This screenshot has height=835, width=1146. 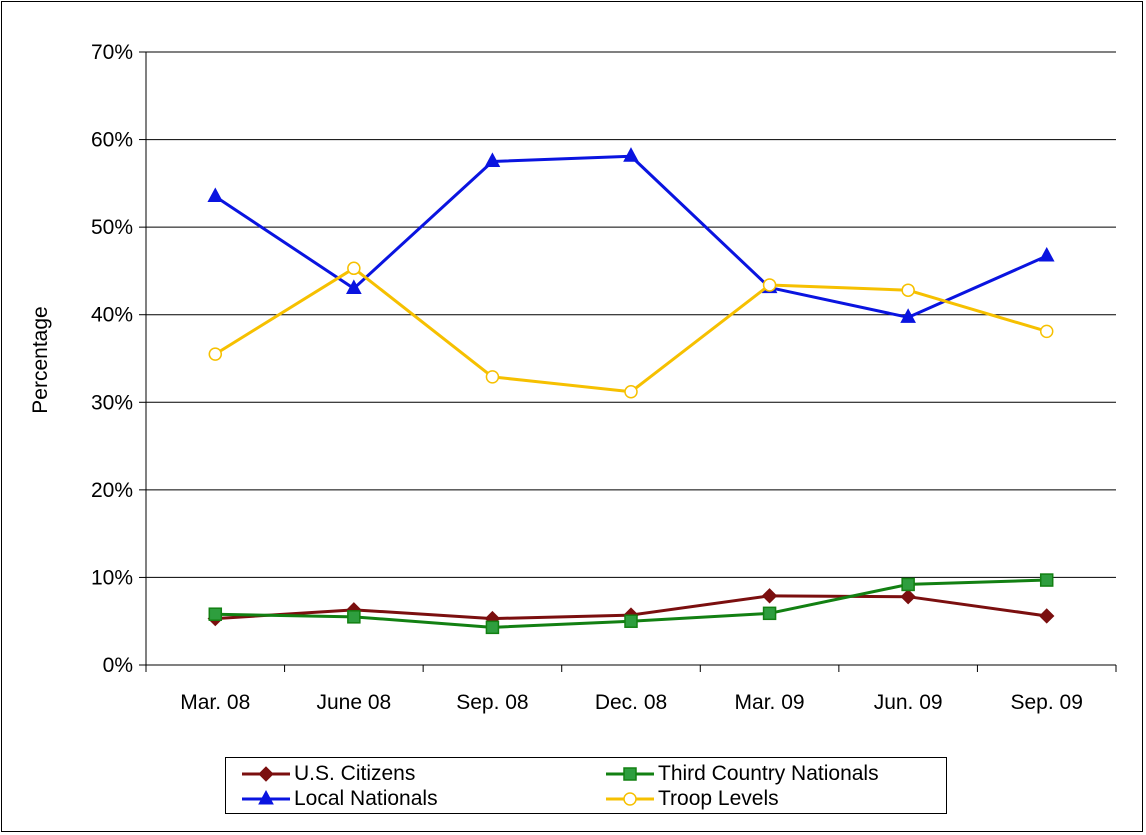 What do you see at coordinates (718, 798) in the screenshot?
I see `legend-label: Troop Levels` at bounding box center [718, 798].